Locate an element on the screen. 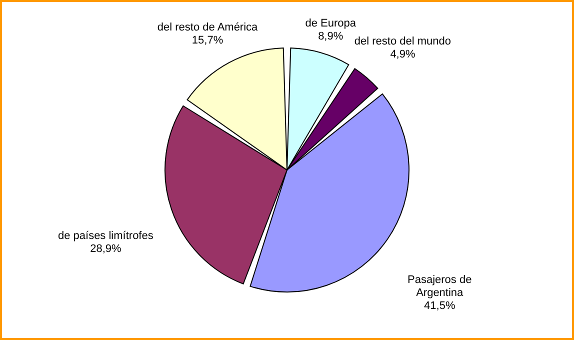  data-label: 28,9% is located at coordinates (106, 249).